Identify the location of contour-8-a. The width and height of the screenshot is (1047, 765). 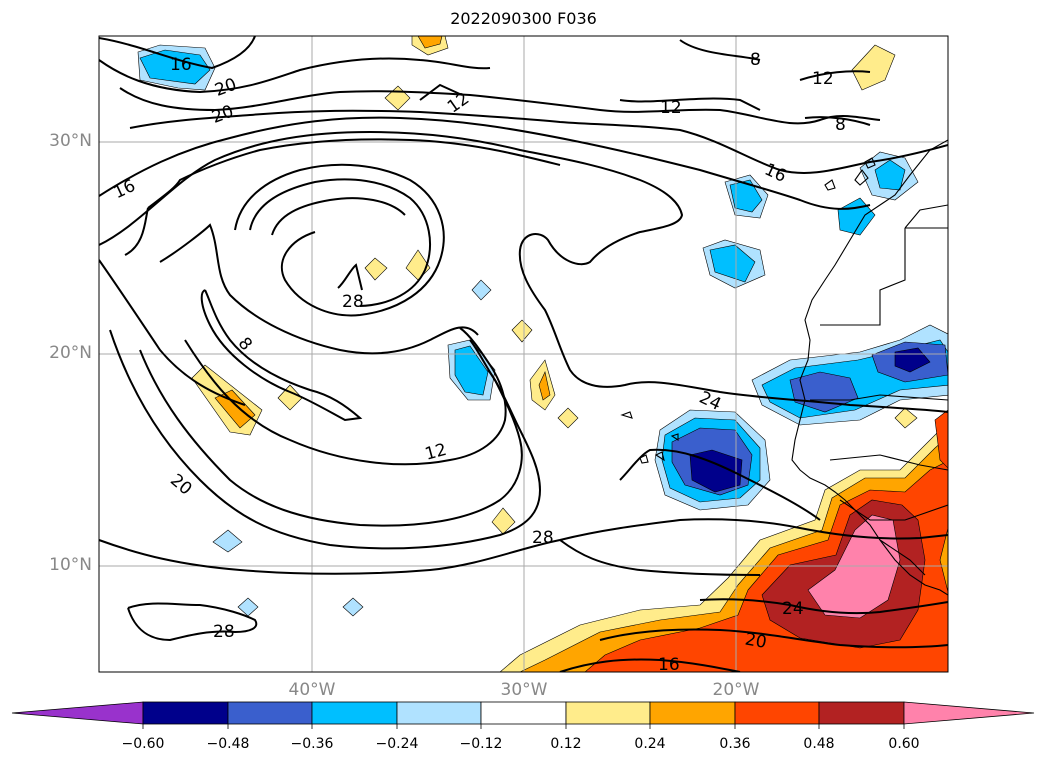
(837, 121).